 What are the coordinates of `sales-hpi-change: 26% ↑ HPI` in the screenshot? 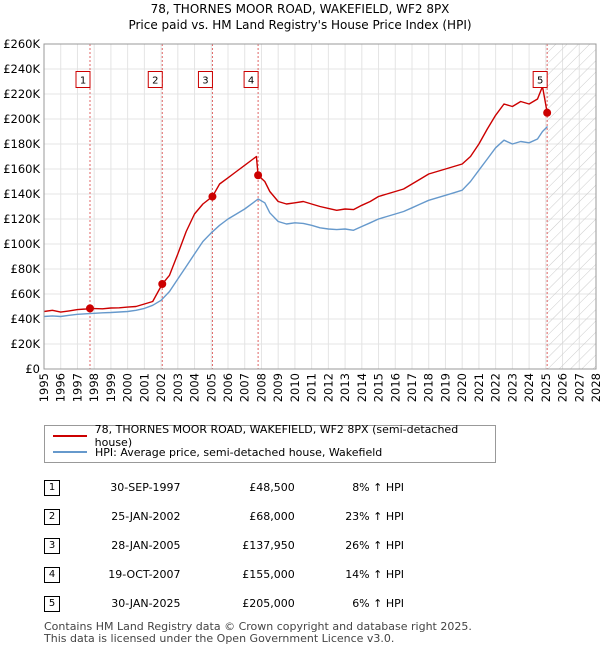 It's located at (374, 545).